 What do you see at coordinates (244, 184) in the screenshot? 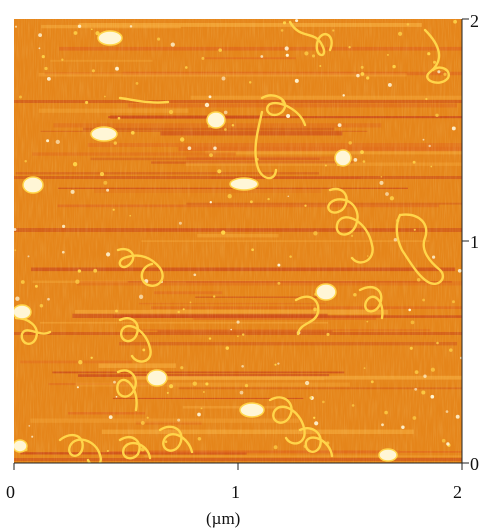
I see `aggregate-center` at bounding box center [244, 184].